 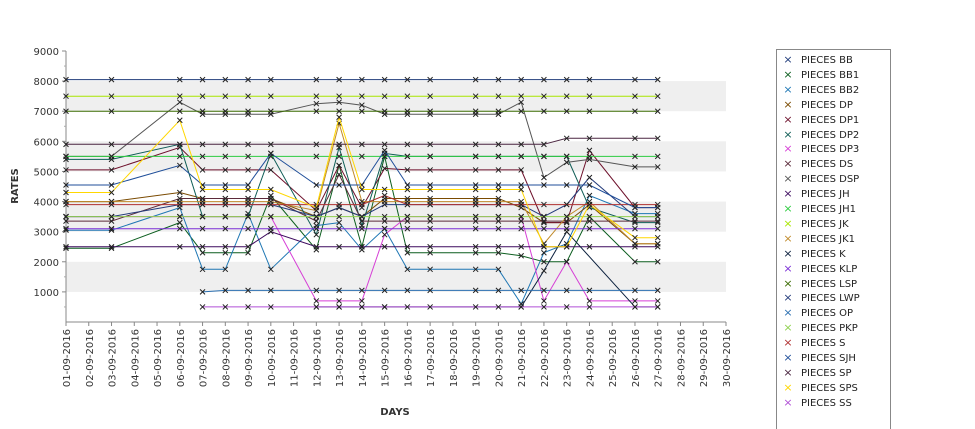 I want to click on legend-label: PIECES BB, so click(x=827, y=60).